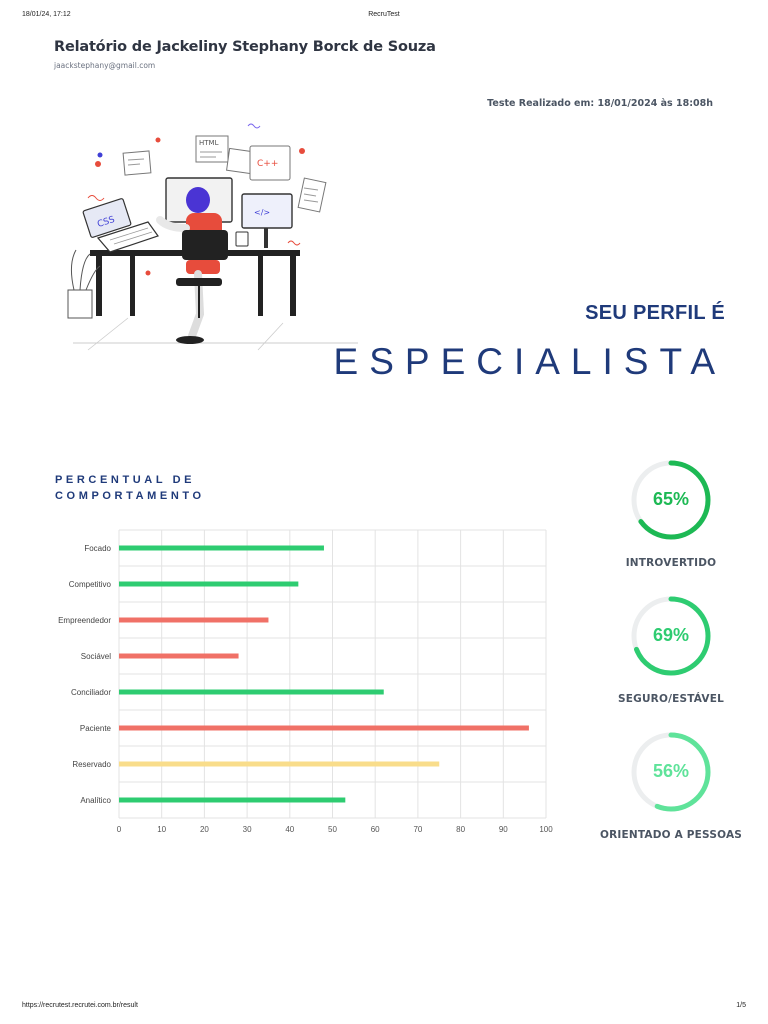 Image resolution: width=768 pixels, height=1024 pixels. What do you see at coordinates (221, 548) in the screenshot?
I see `bar-focado` at bounding box center [221, 548].